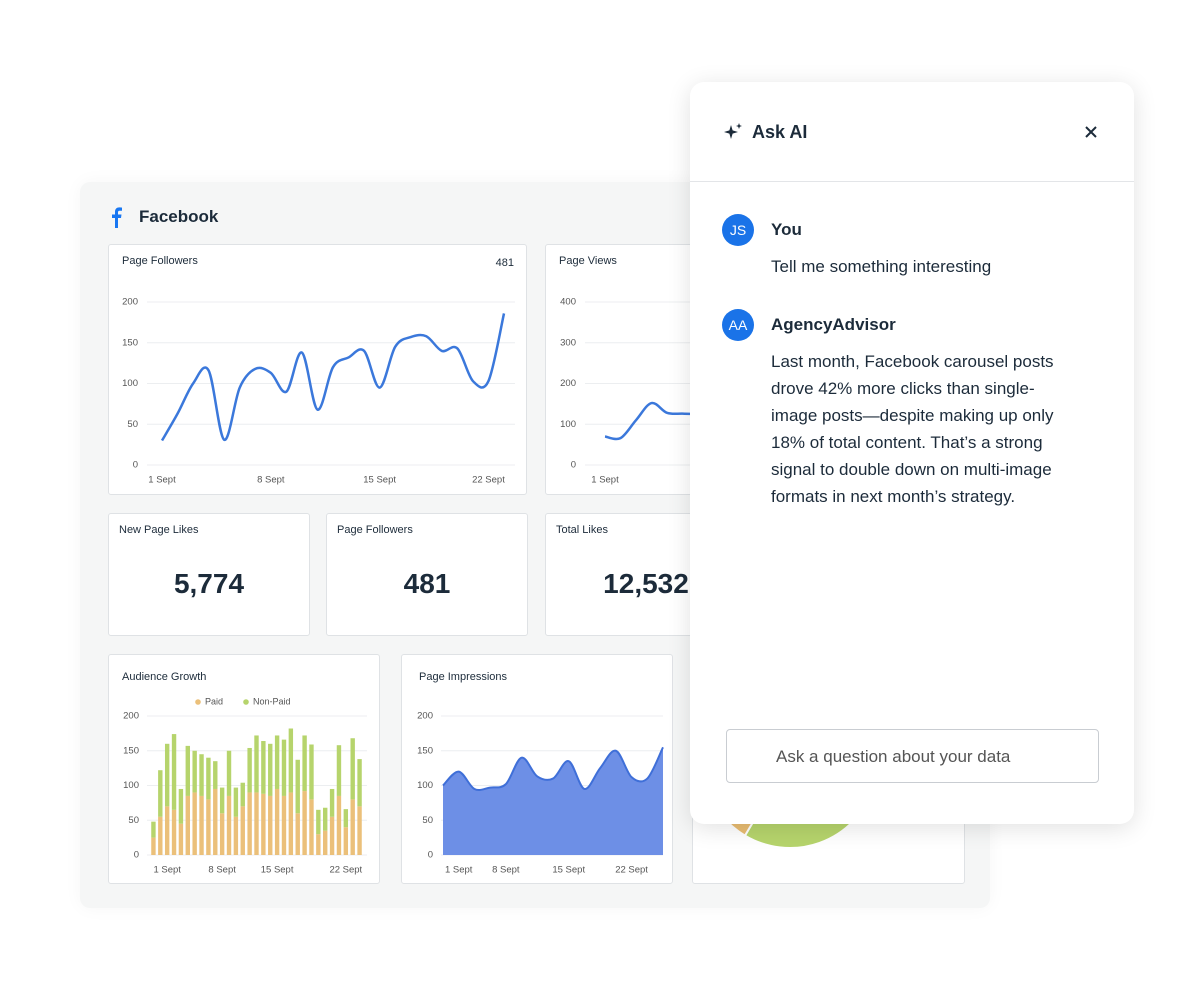 The width and height of the screenshot is (1200, 1000). I want to click on chart-summary: 481, so click(504, 263).